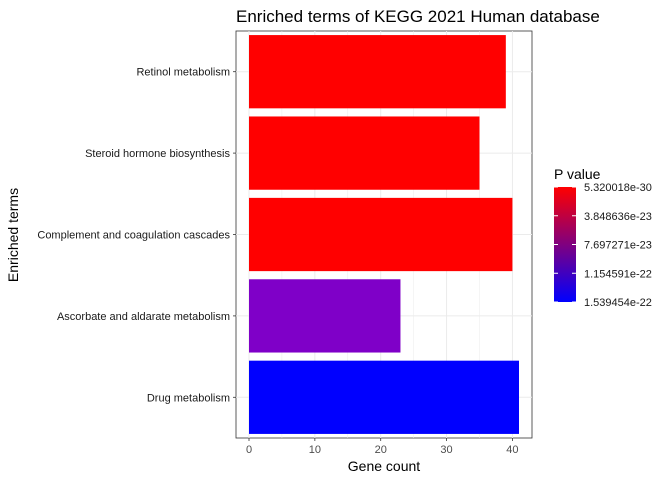 The image size is (672, 480). What do you see at coordinates (618, 188) in the screenshot?
I see `legend-label: 5.320018e-30` at bounding box center [618, 188].